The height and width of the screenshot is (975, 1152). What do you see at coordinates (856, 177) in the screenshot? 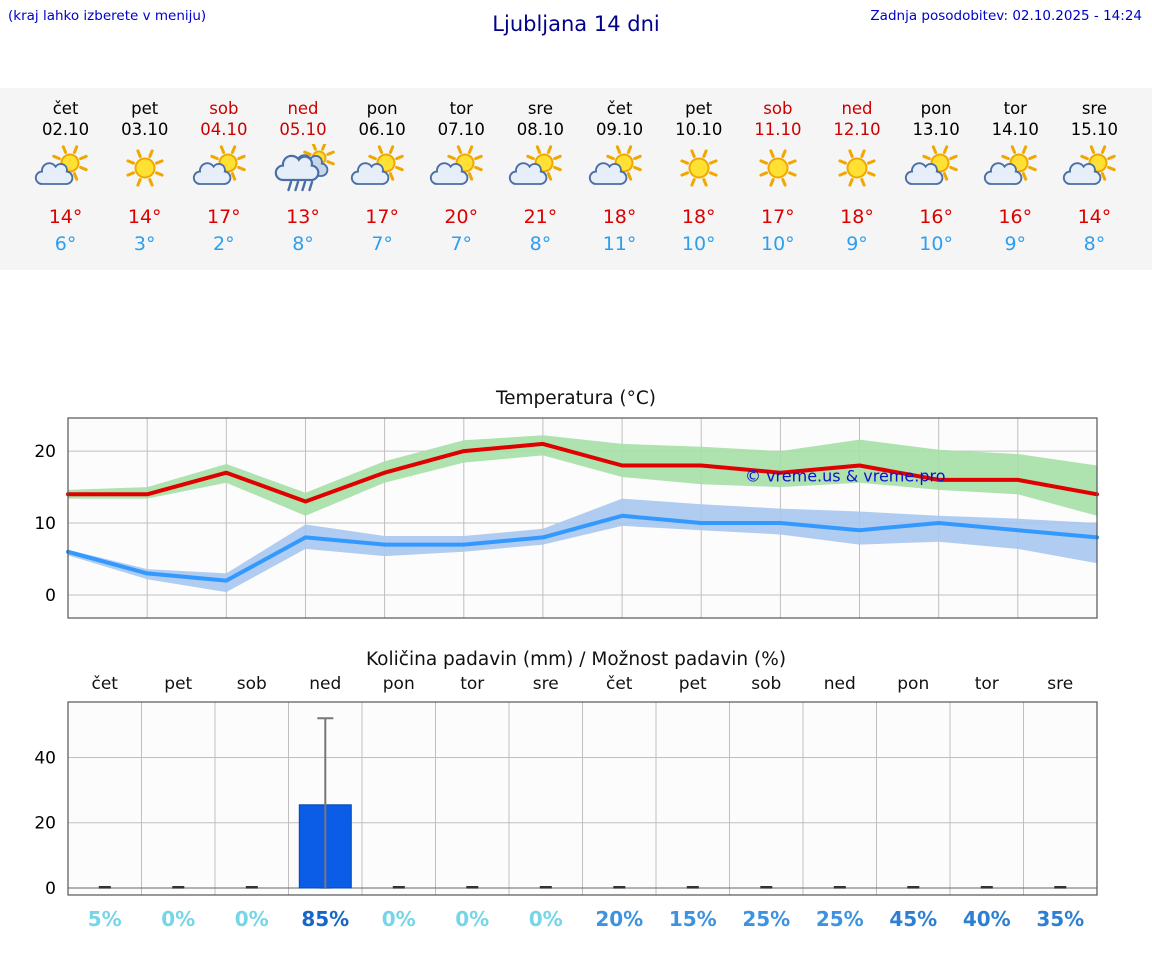
I see `forecast-day: ned 12.10 18° 9°` at bounding box center [856, 177].